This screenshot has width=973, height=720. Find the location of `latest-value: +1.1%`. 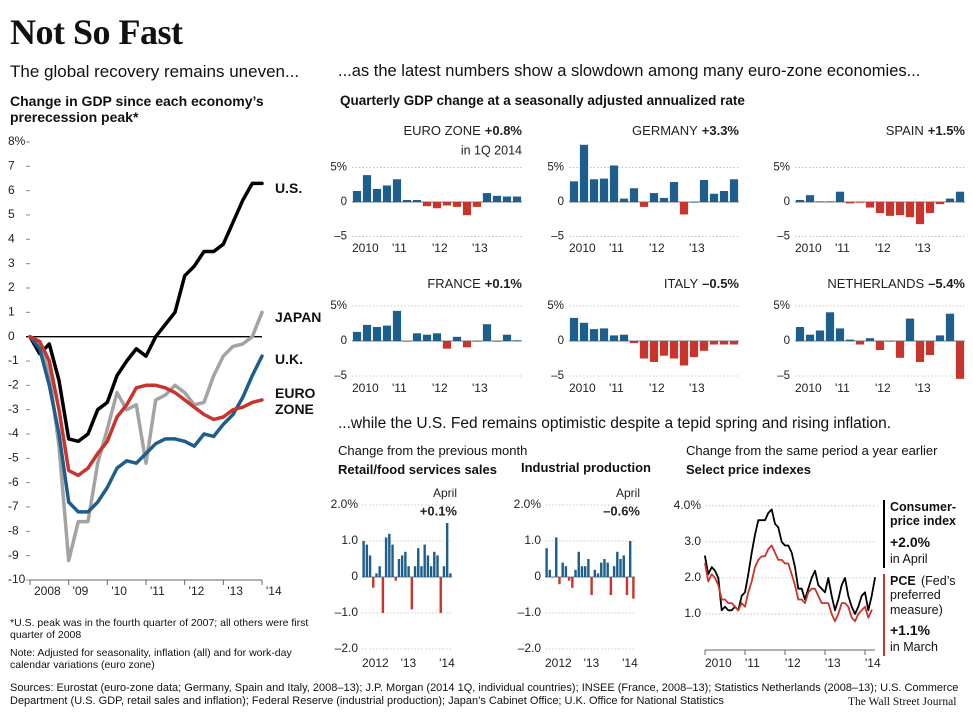

latest-value: +1.1% is located at coordinates (910, 630).